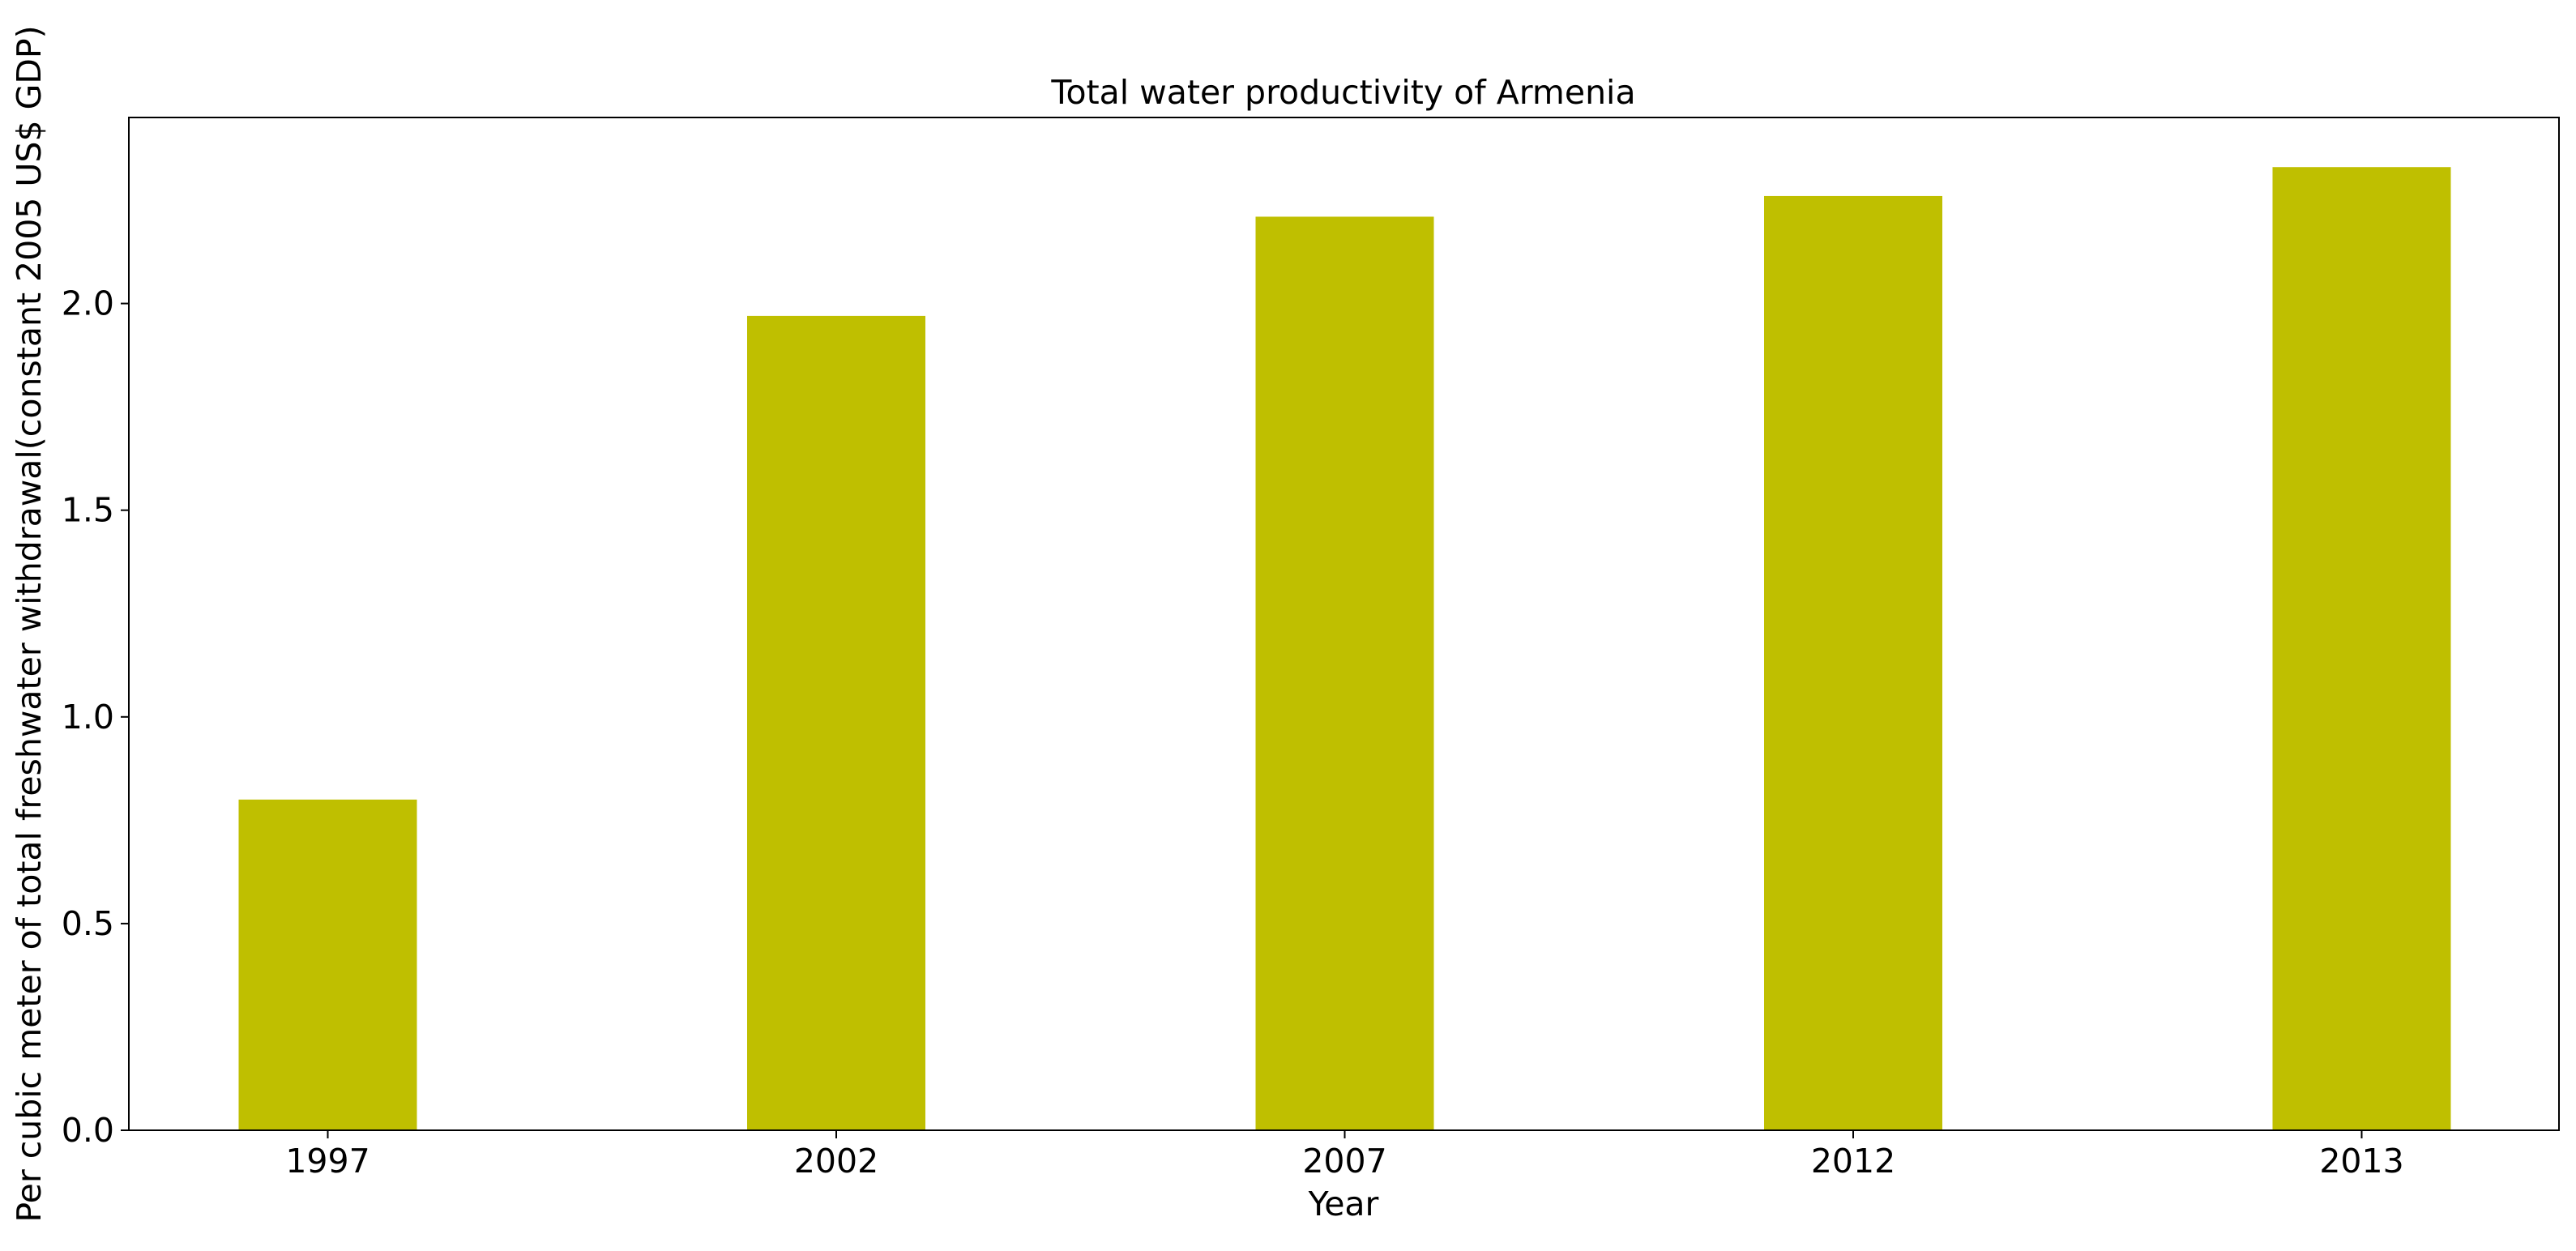 This screenshot has width=2576, height=1251. What do you see at coordinates (88, 923) in the screenshot?
I see `y-tick-label: 0.5` at bounding box center [88, 923].